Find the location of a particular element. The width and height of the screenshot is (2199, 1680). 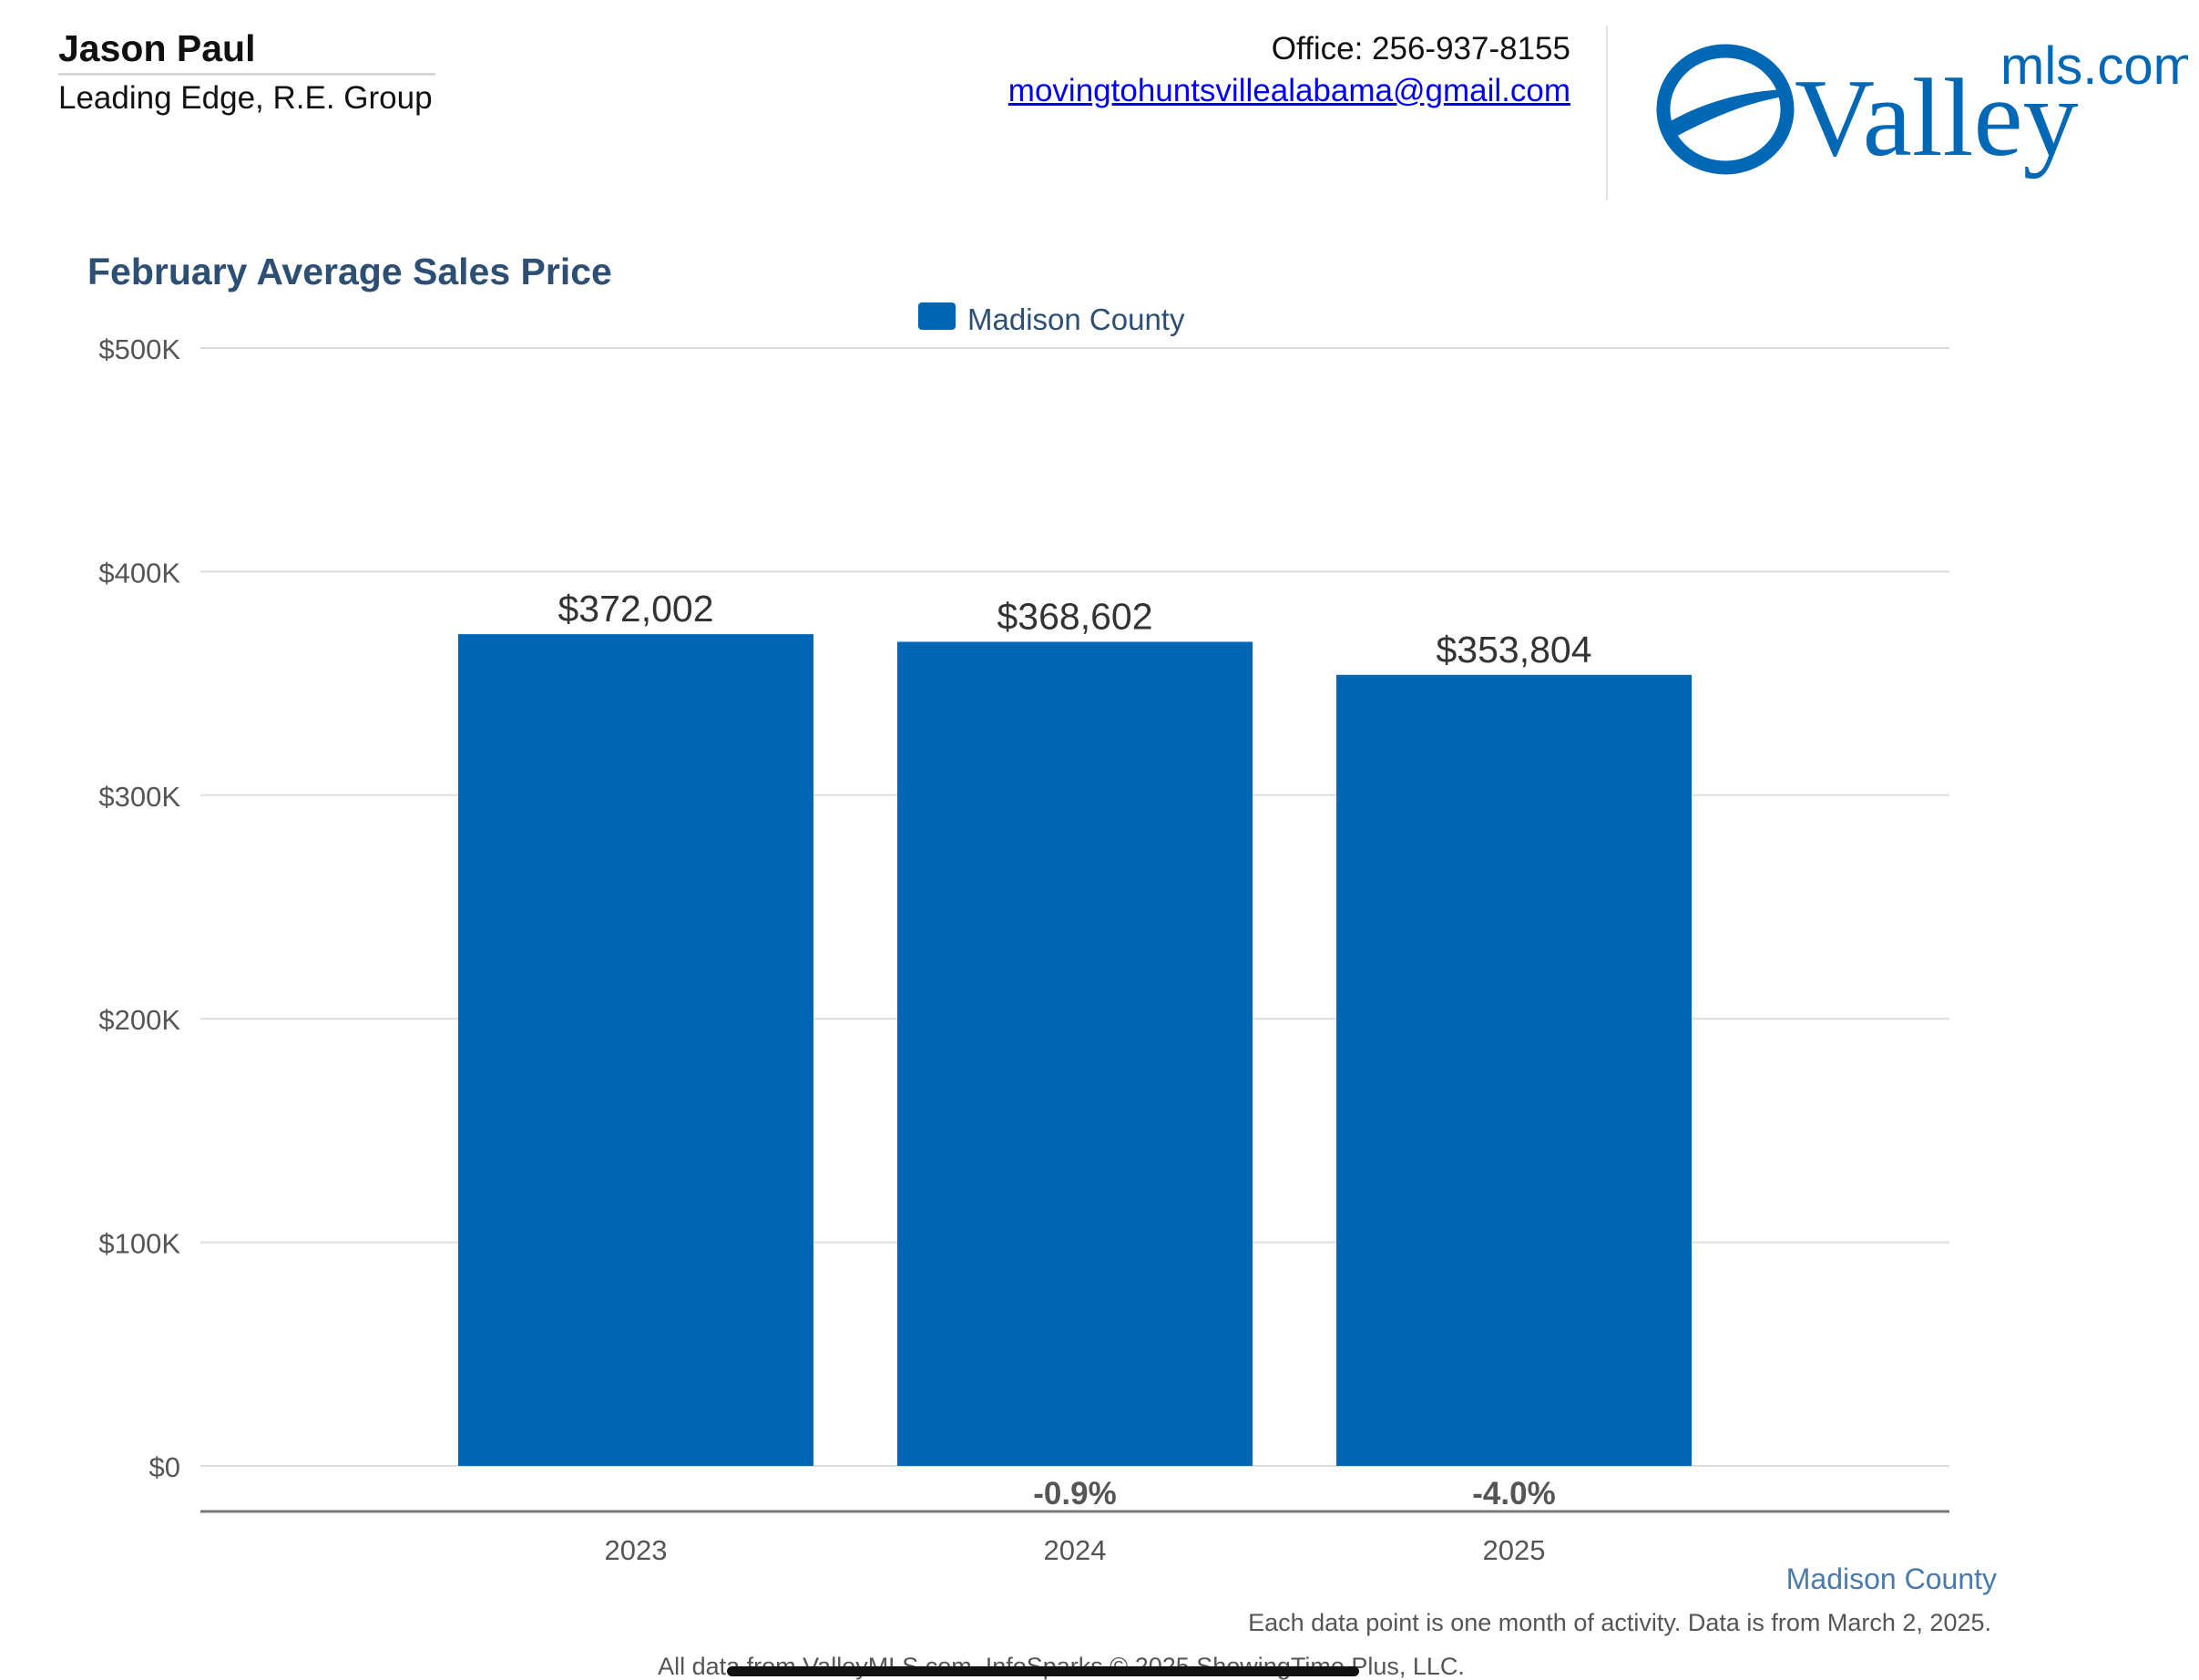

x-axis-ticks: 2023 2024 2025 is located at coordinates (1075, 1550).